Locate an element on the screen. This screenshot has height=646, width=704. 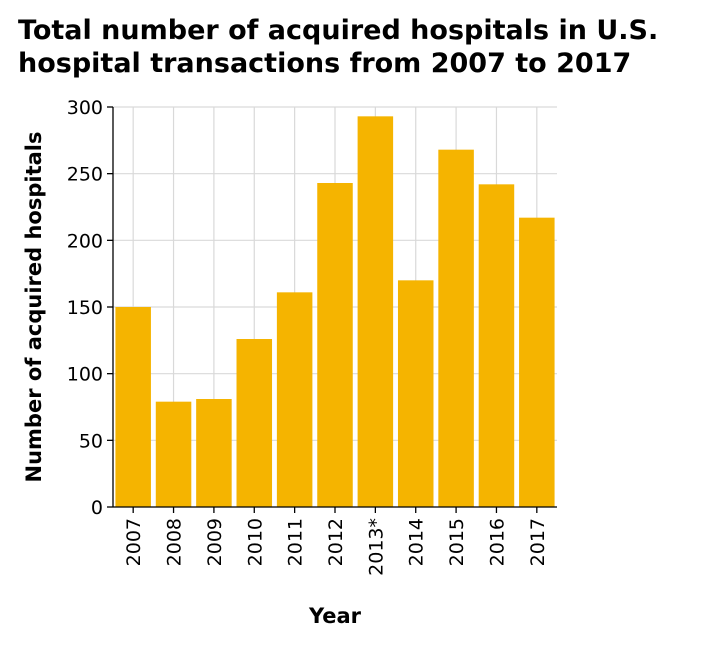
x-tick-label: 2011 is located at coordinates (296, 542).